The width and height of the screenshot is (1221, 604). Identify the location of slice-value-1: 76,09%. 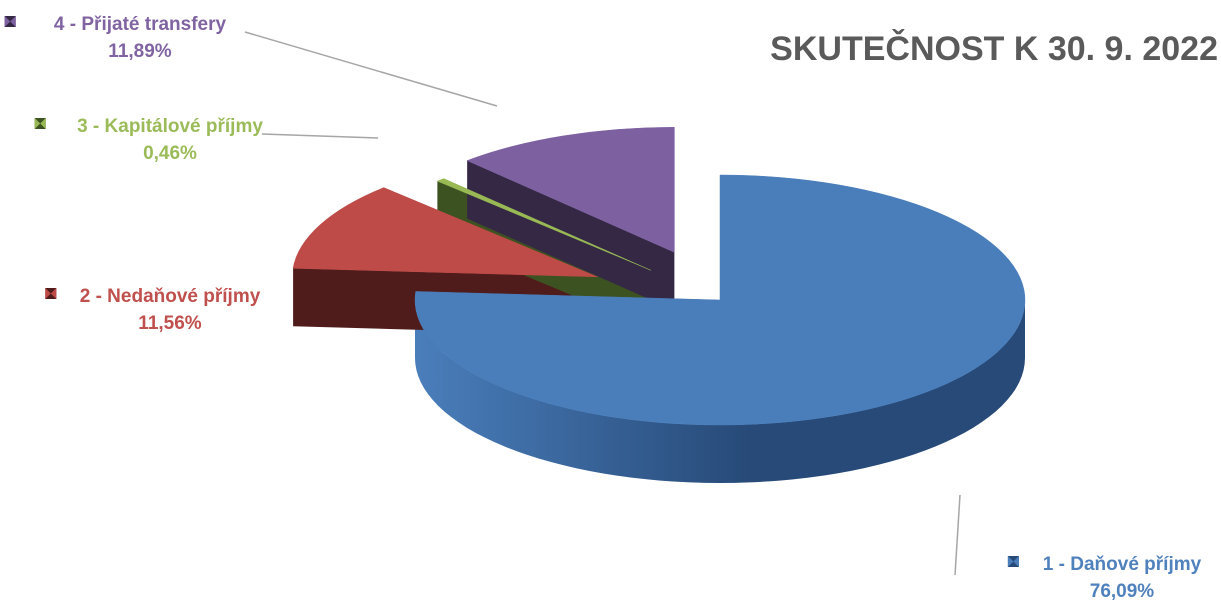
(1122, 591).